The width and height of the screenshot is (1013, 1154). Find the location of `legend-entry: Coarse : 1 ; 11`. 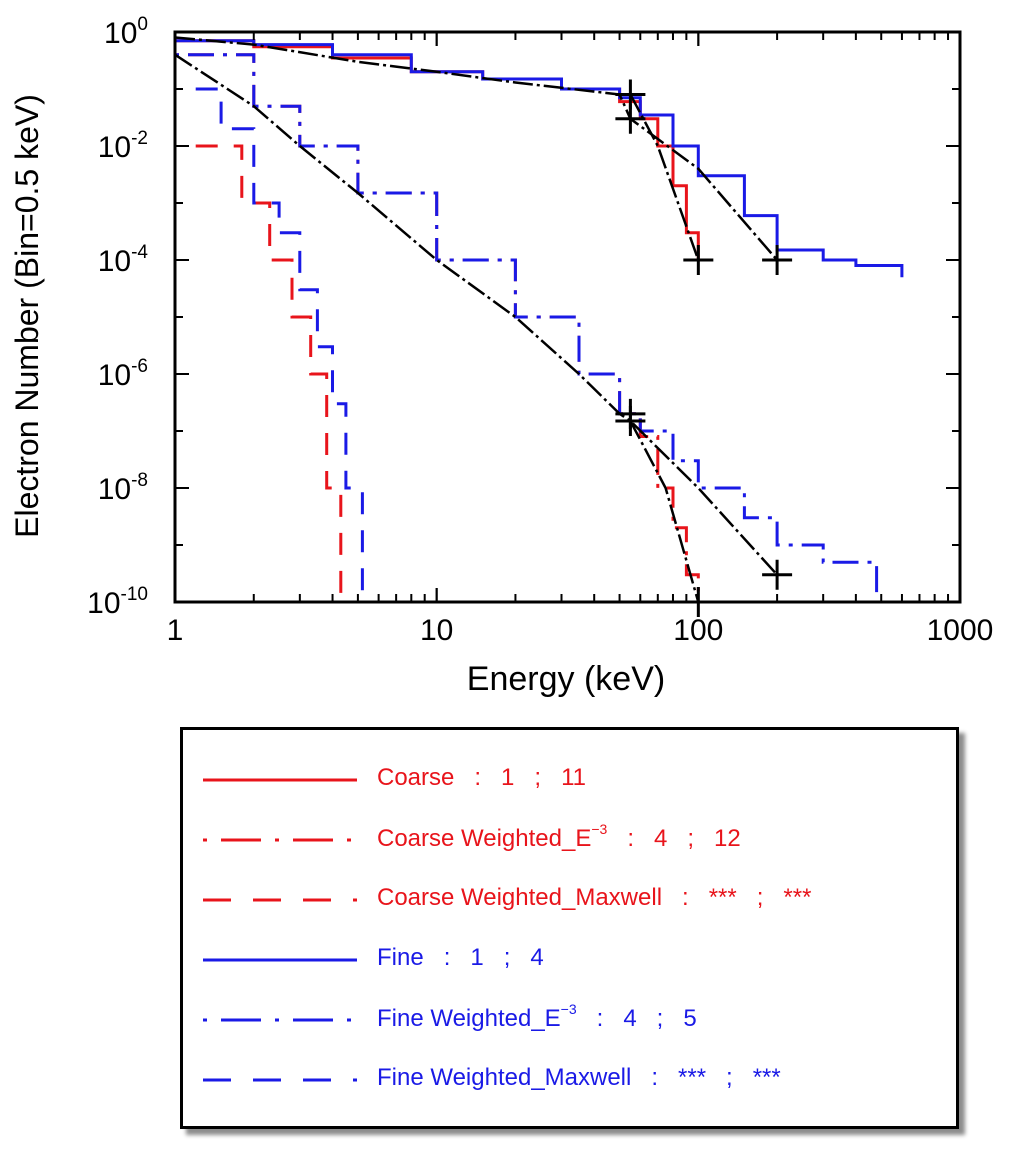

legend-entry: Coarse : 1 ; 11 is located at coordinates (579, 781).